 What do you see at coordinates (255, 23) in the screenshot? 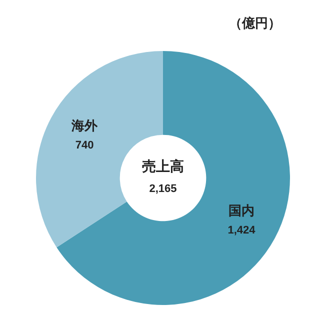
I see `chart-title: （億円）` at bounding box center [255, 23].